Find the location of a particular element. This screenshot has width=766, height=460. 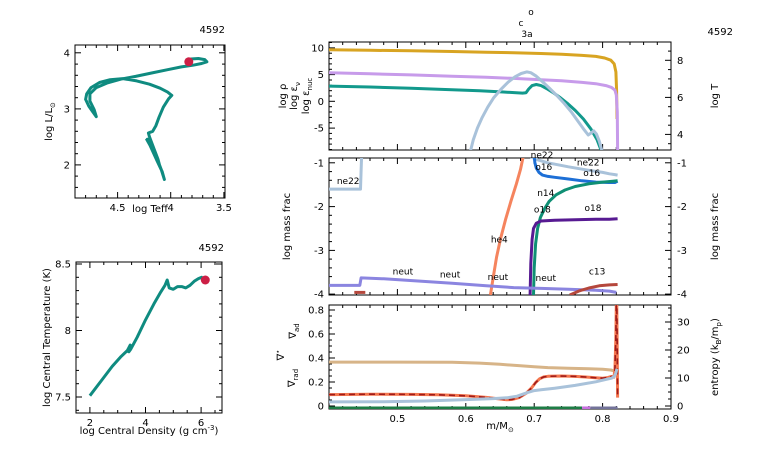

curve-label: c13 is located at coordinates (597, 272).